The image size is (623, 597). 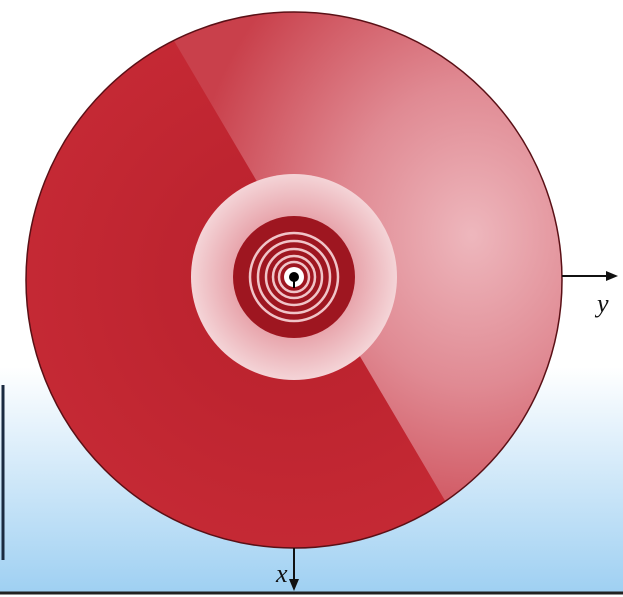 What do you see at coordinates (294, 277) in the screenshot?
I see `rings` at bounding box center [294, 277].